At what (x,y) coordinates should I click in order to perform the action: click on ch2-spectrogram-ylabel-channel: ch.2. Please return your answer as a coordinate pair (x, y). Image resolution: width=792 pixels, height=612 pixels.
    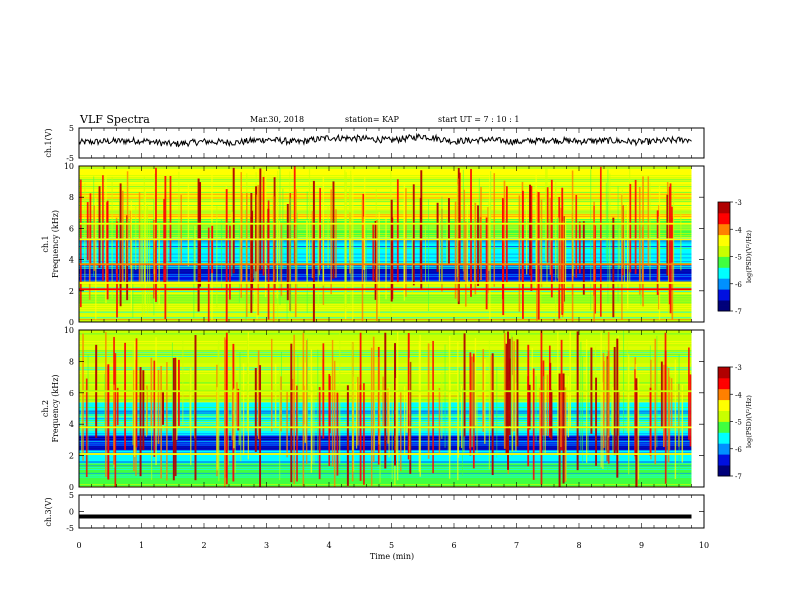
    Looking at the image, I should click on (45, 408).